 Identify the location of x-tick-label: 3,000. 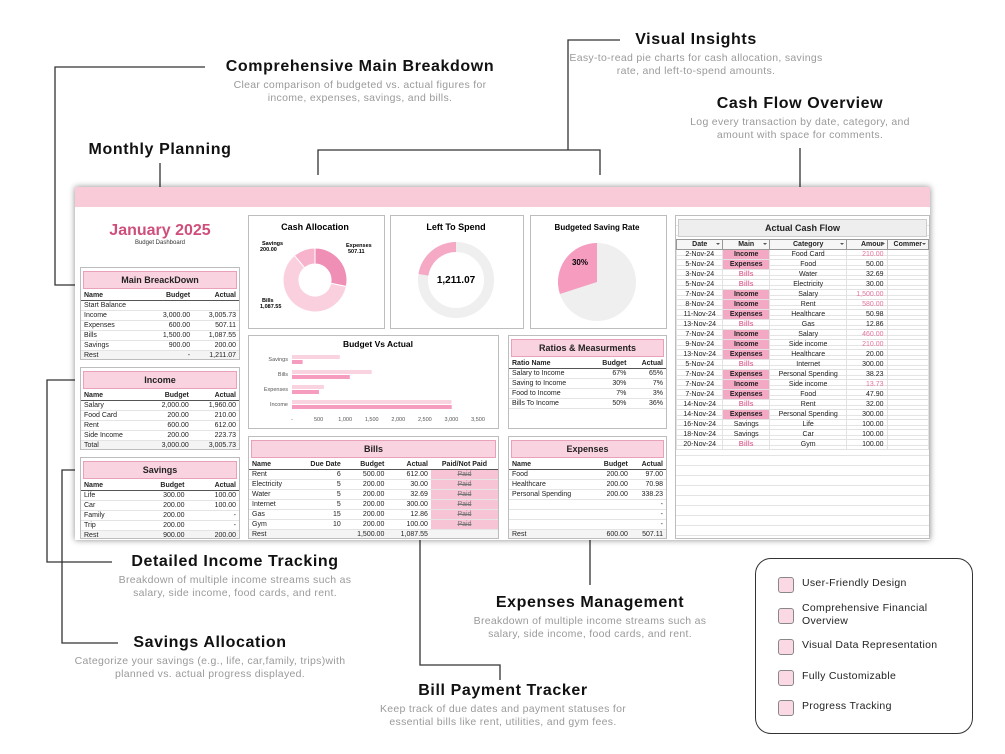
(452, 420).